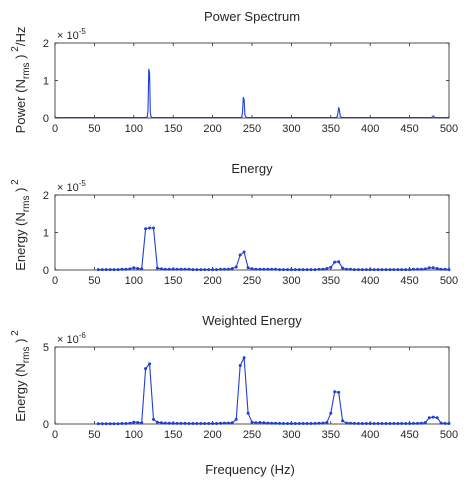 This screenshot has width=474, height=482. I want to click on y-axis-label: Energy (Nrms ) 2, so click(21, 376).